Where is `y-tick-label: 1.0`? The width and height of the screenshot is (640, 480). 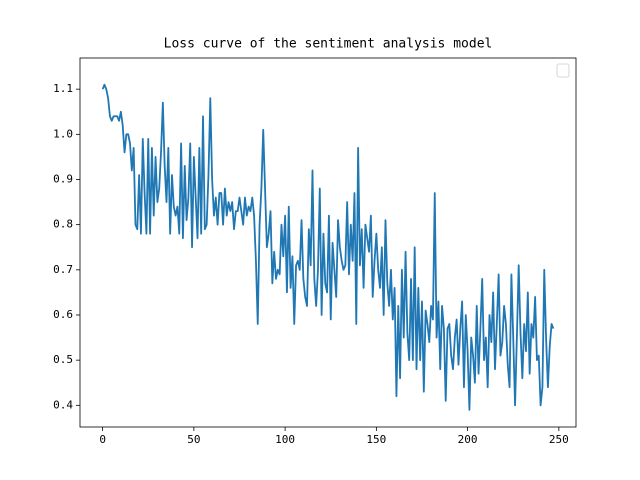 y-tick-label: 1.0 is located at coordinates (63, 133).